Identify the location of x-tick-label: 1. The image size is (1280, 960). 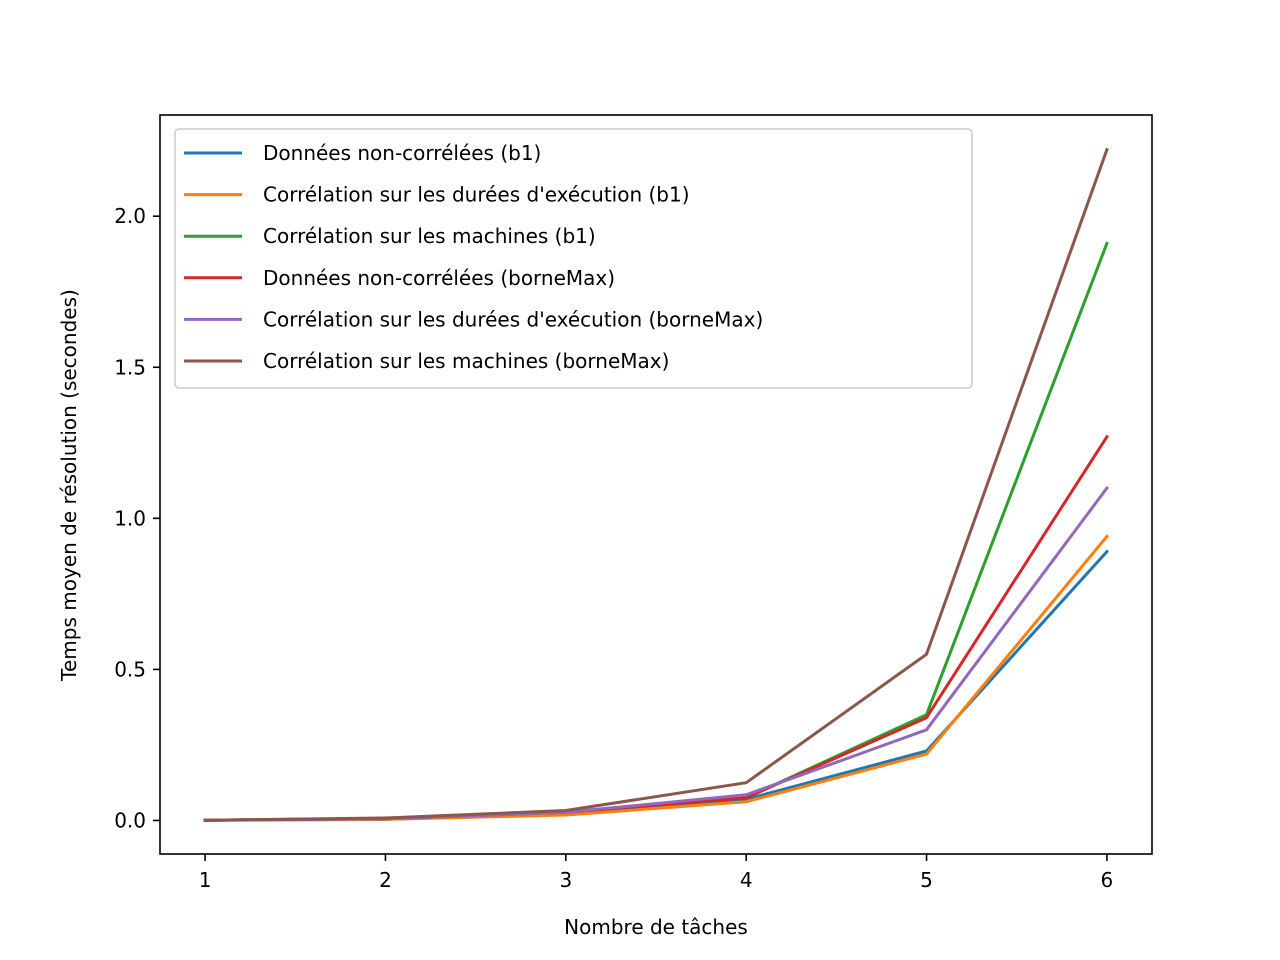
(205, 880).